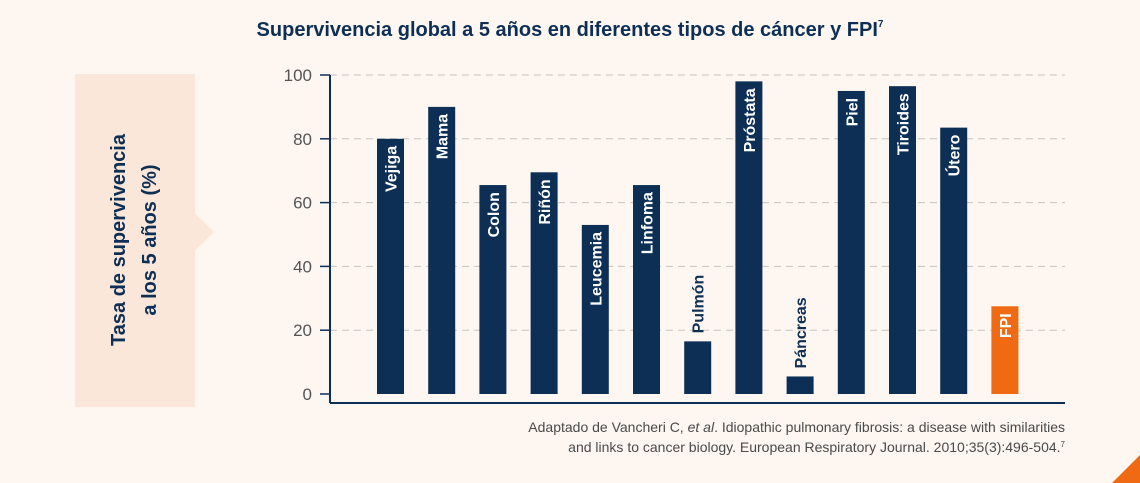  I want to click on bar-label-mama: Mama, so click(443, 136).